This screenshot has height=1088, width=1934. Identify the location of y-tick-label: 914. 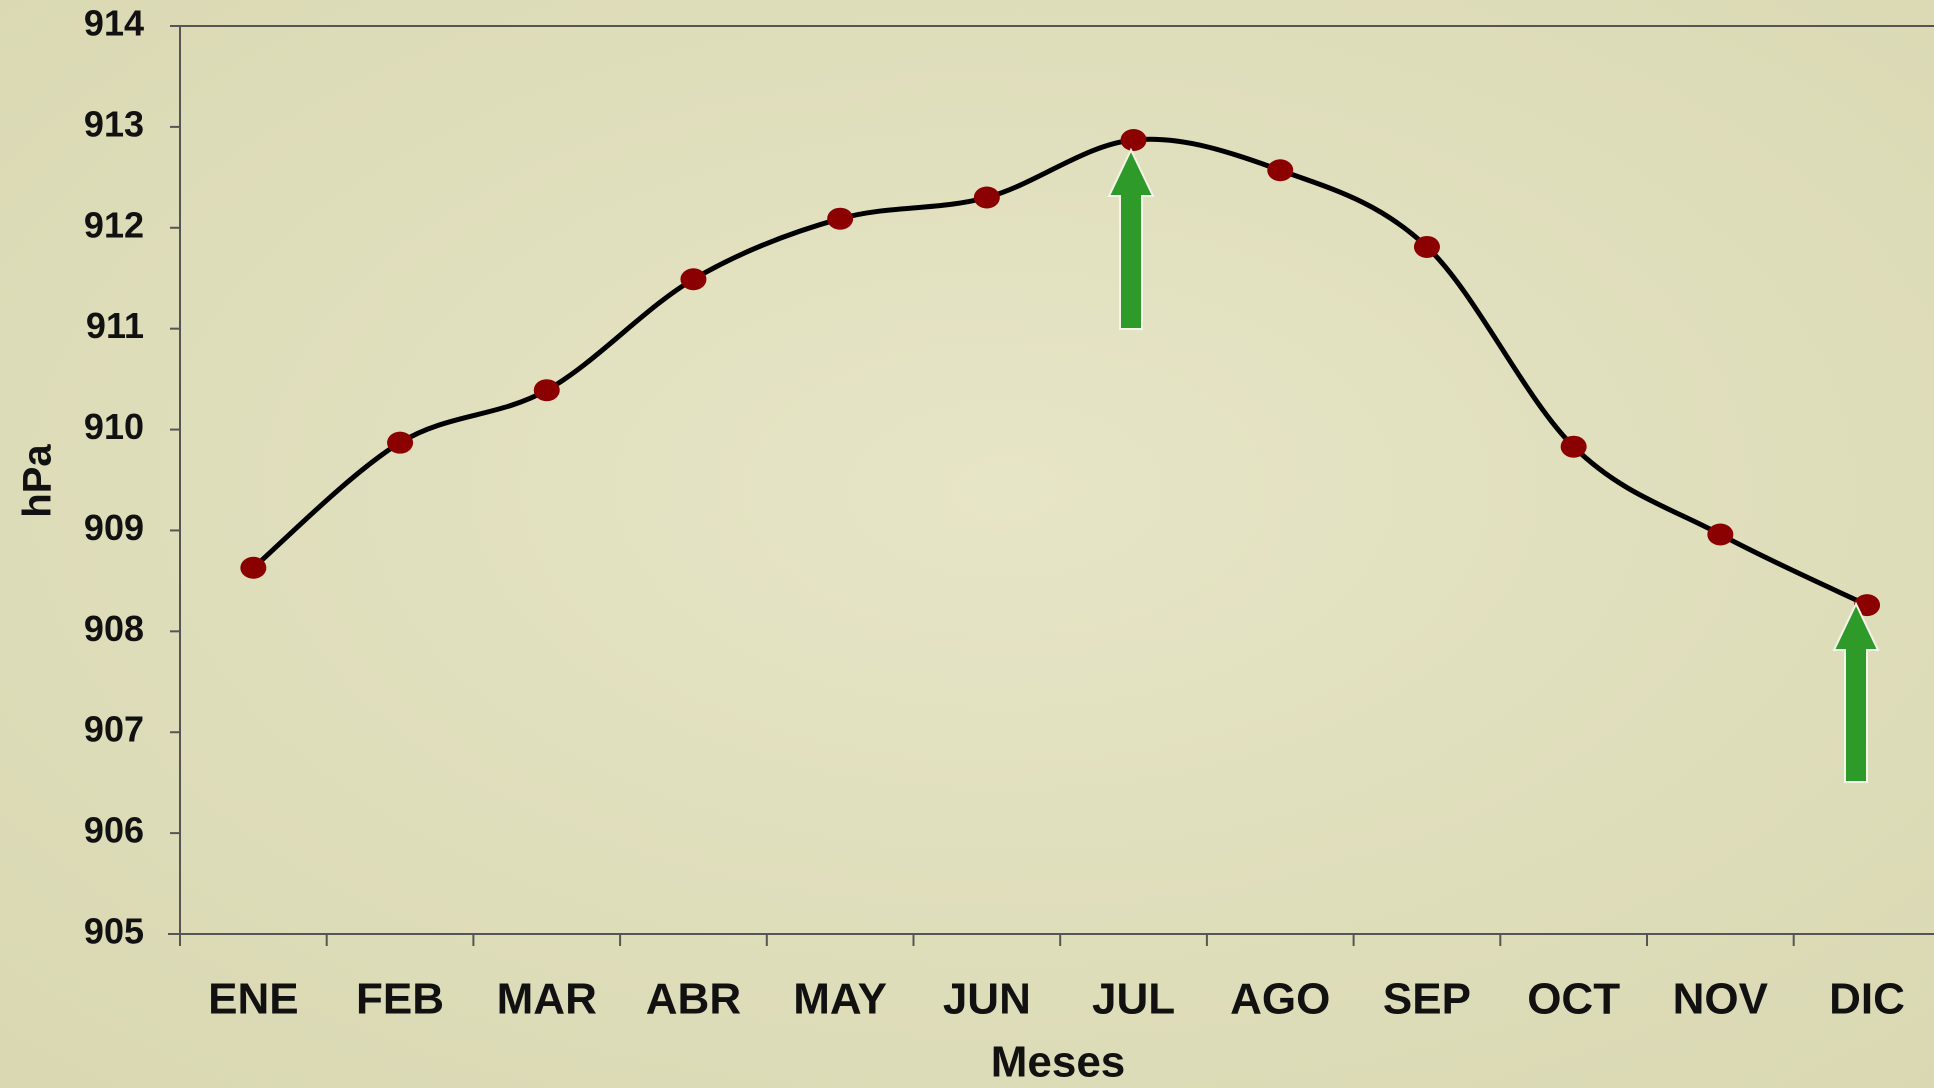
(114, 23).